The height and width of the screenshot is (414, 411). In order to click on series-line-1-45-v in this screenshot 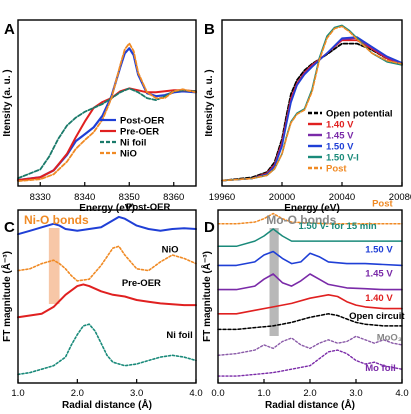, I will do `click(310, 282)`.